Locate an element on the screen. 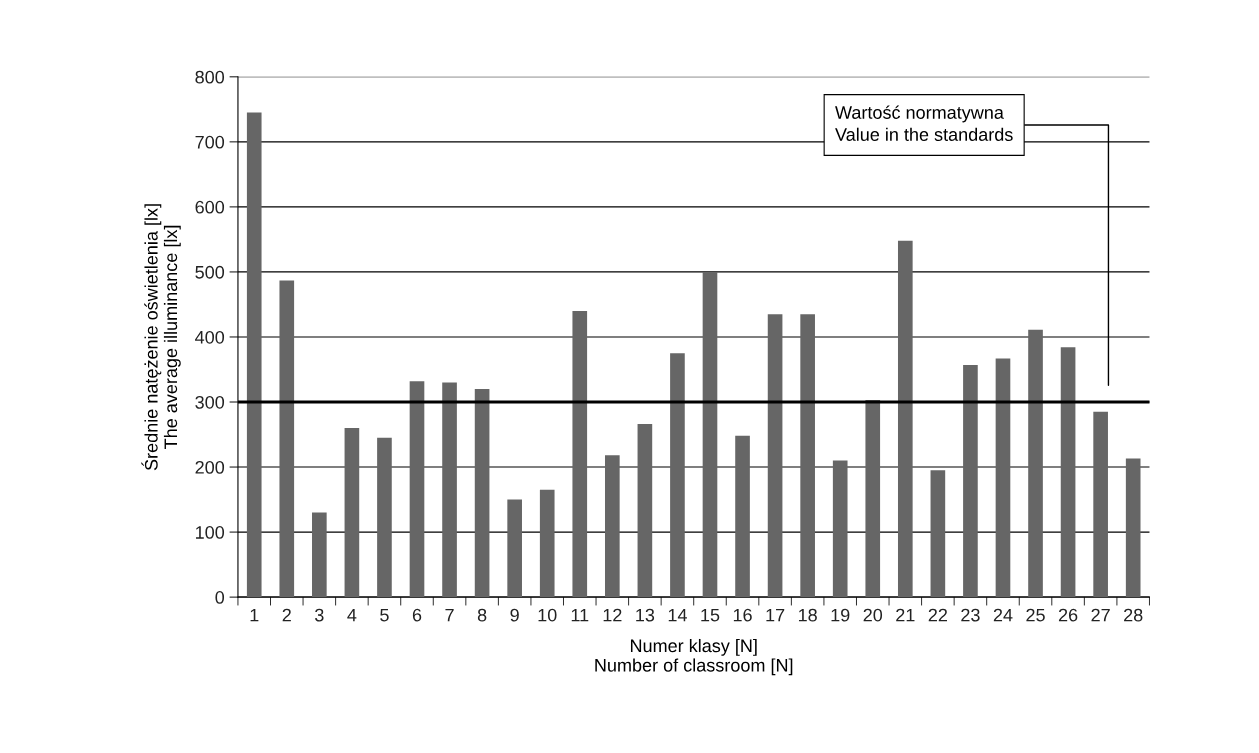  x-tick-label: 5 is located at coordinates (384, 615).